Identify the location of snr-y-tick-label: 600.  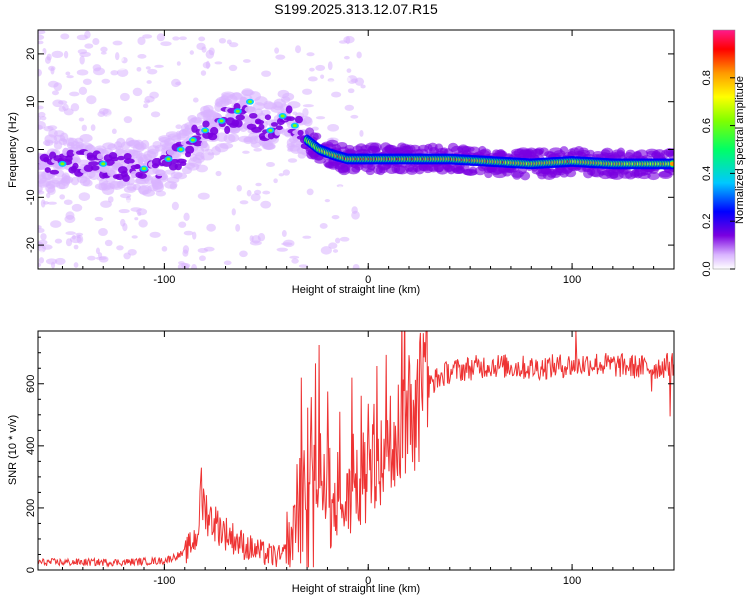
(31, 384).